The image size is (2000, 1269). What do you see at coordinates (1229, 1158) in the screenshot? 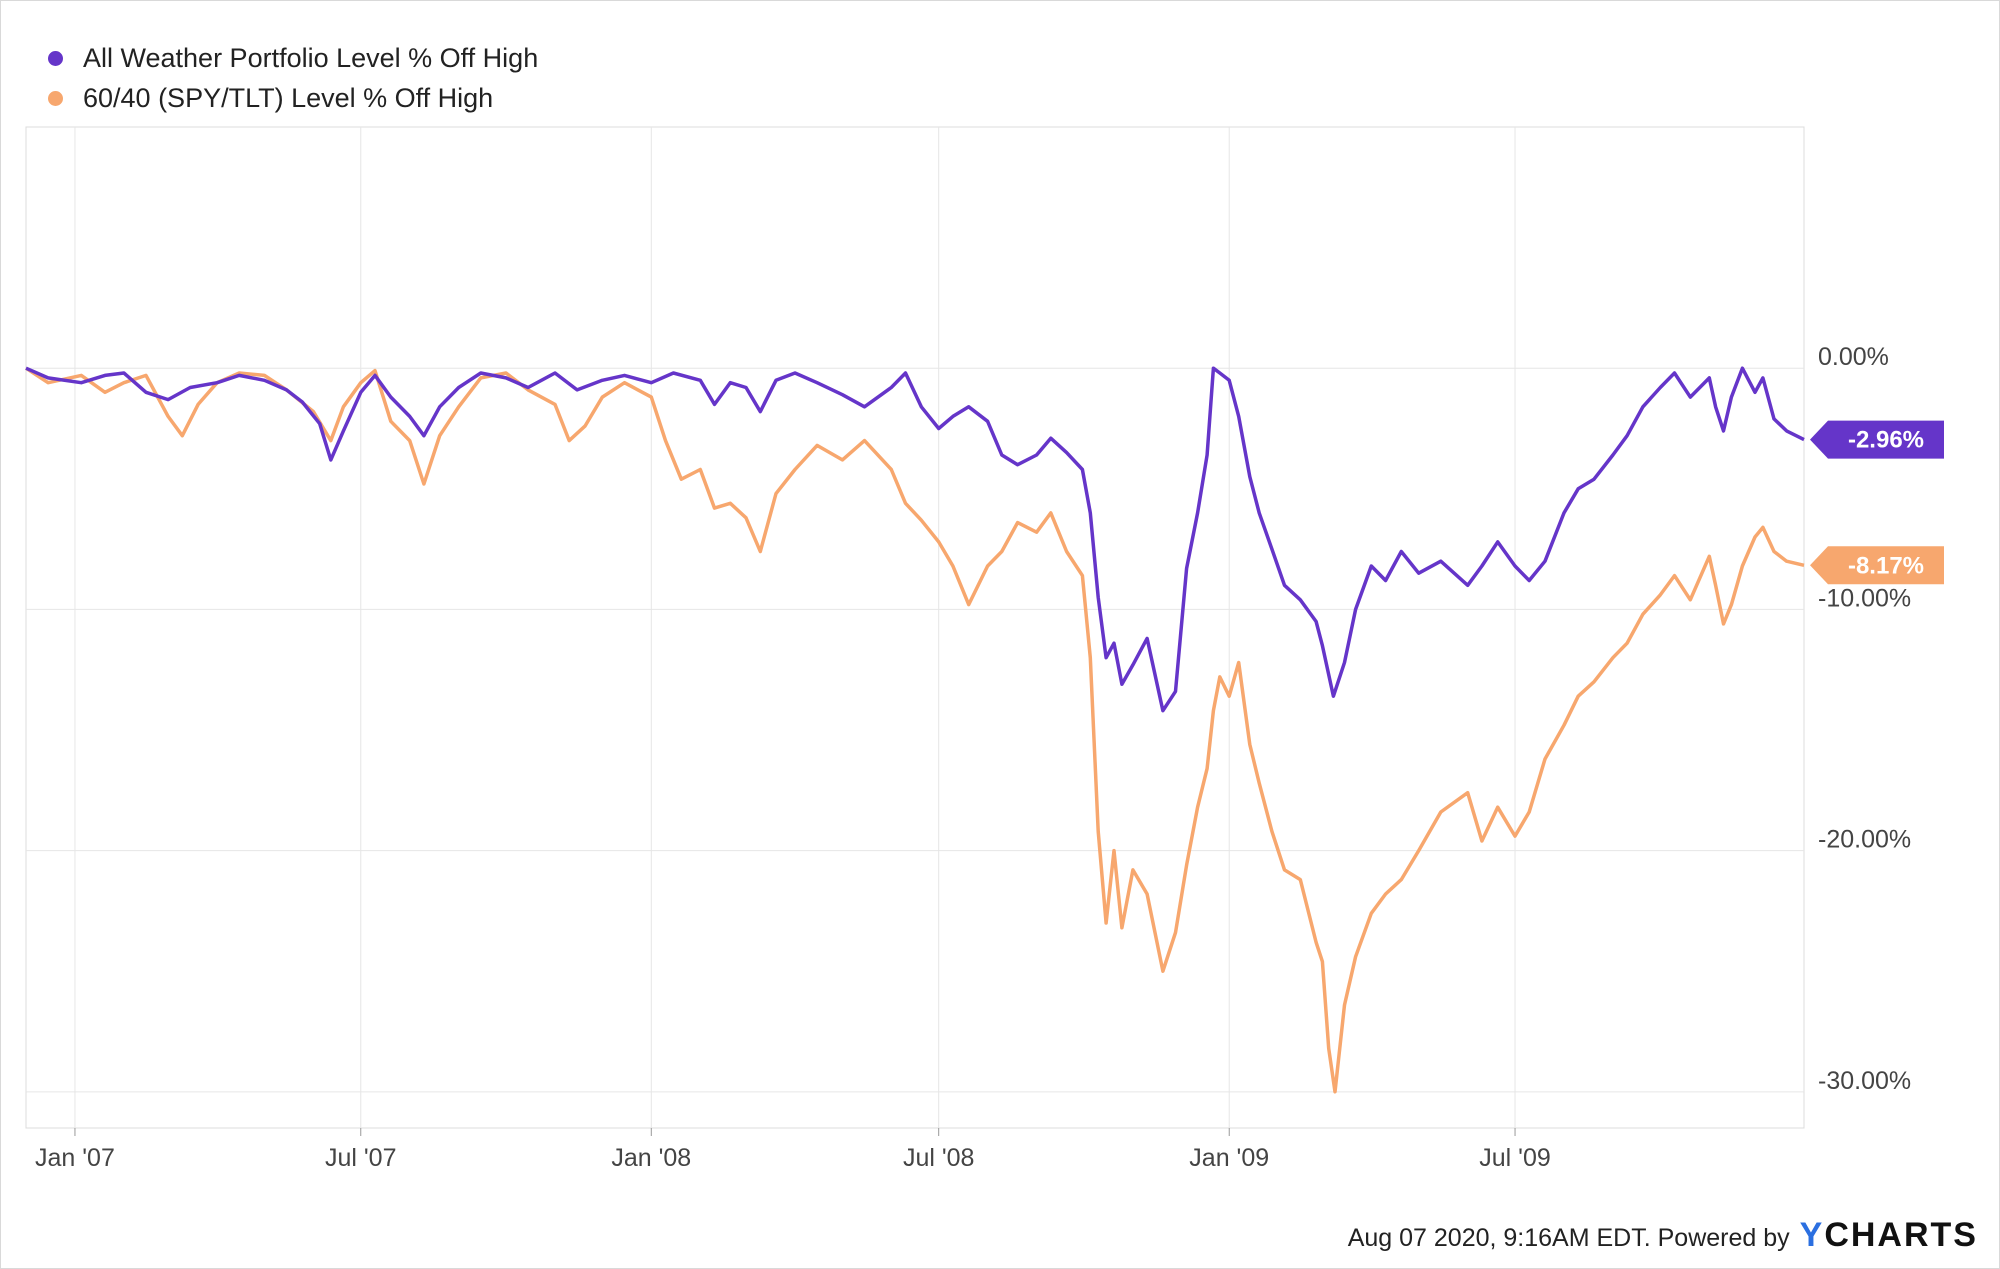
I see `x-tick-label: Jan '09` at bounding box center [1229, 1158].